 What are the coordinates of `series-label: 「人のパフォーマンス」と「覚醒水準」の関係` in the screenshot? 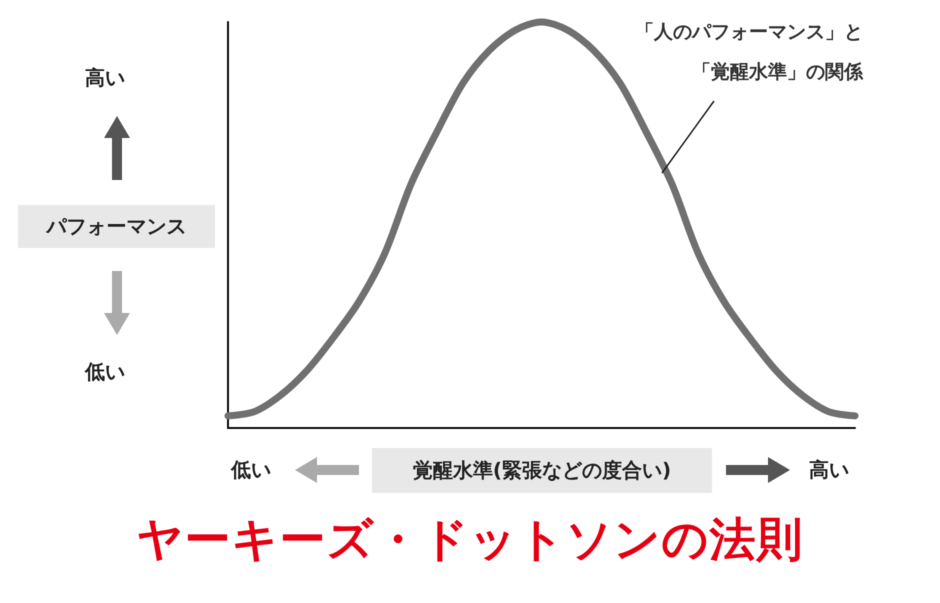 It's located at (748, 52).